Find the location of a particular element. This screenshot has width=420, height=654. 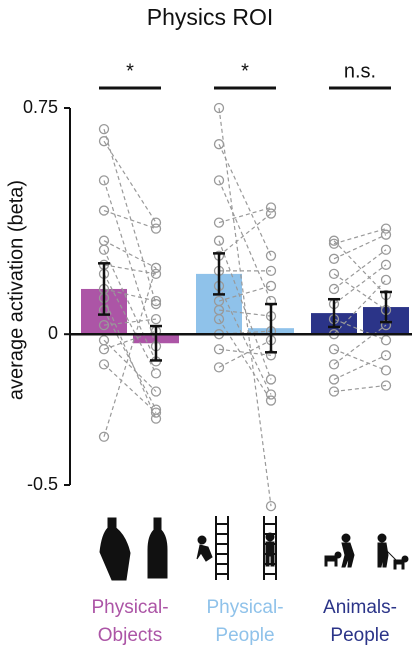

group-label: Animals- is located at coordinates (360, 607).